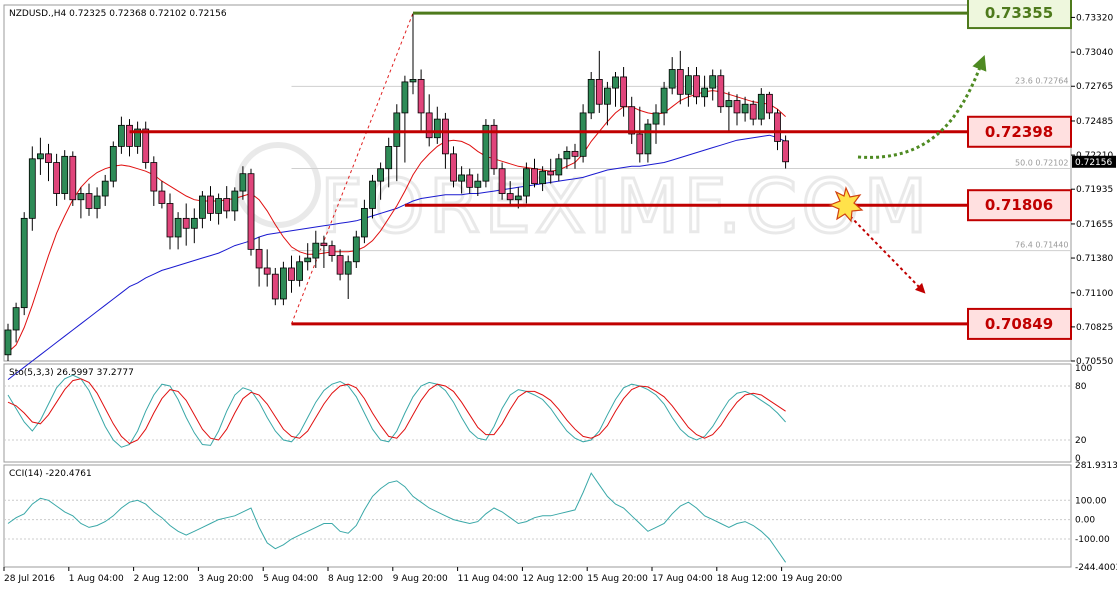 Image resolution: width=1117 pixels, height=592 pixels. I want to click on cci-label: CCI(14) -220.4761, so click(50, 474).